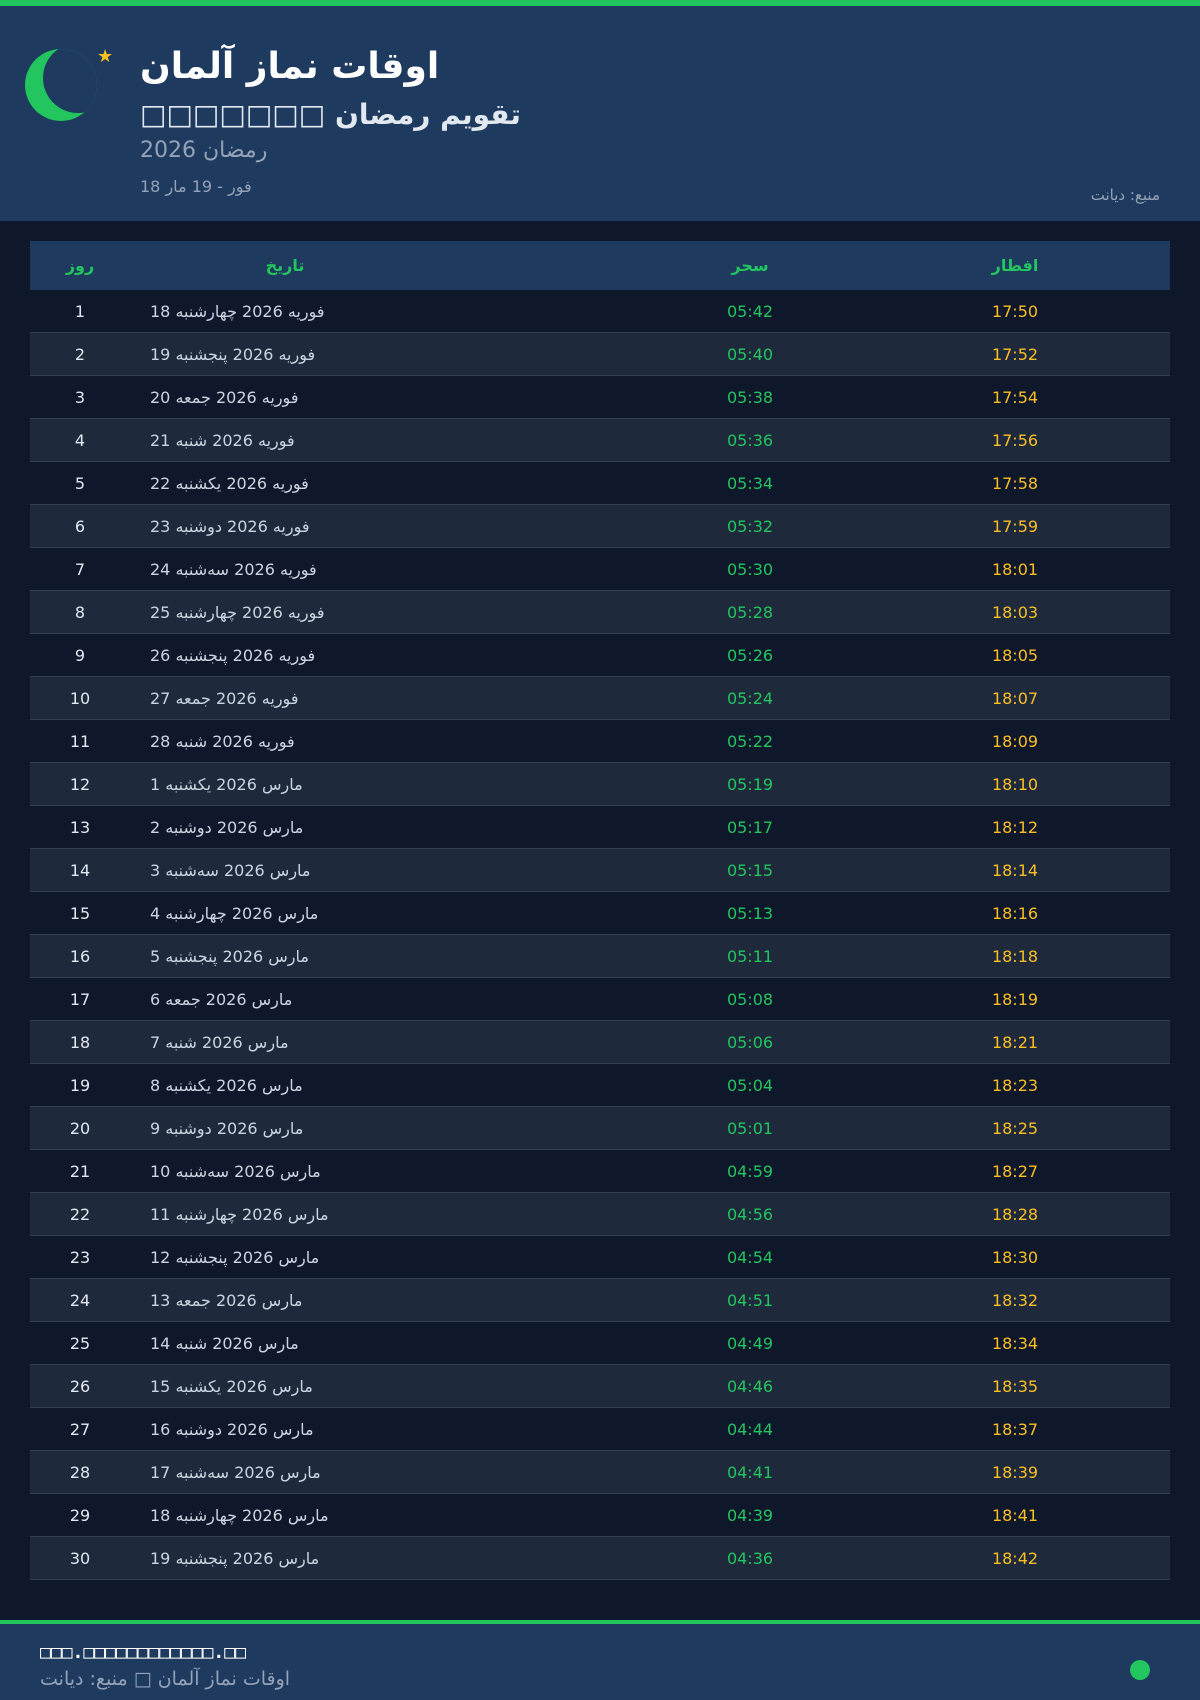  What do you see at coordinates (165, 1679) in the screenshot?
I see `footer-text: اوقات نماز آلمان □ منبع: دیانت` at bounding box center [165, 1679].